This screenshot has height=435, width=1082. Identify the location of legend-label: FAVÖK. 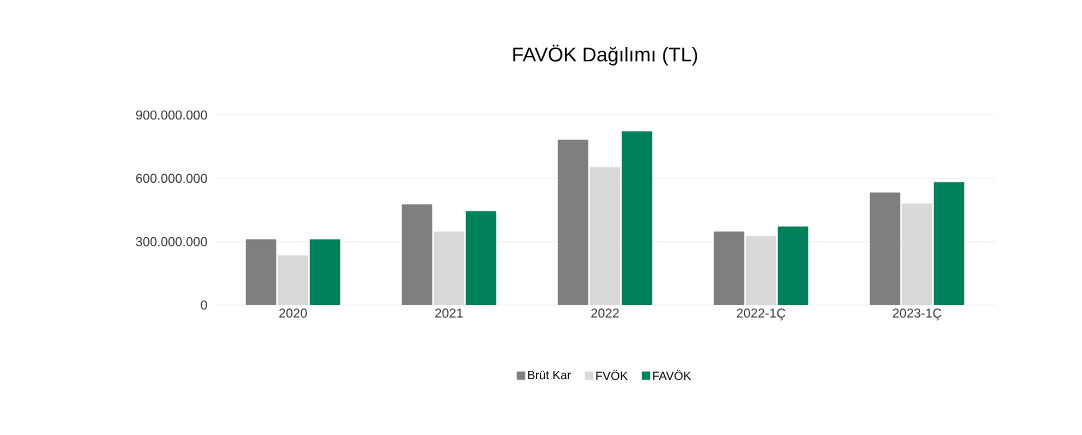
(672, 375).